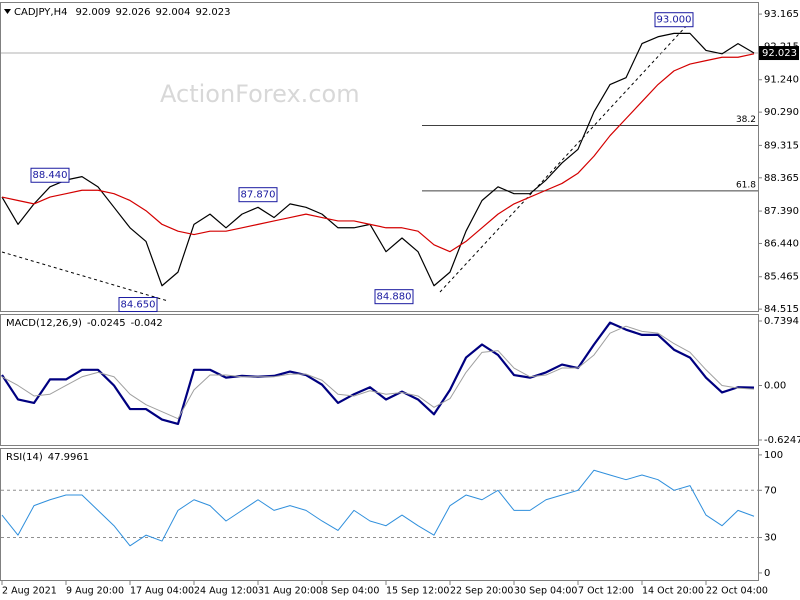  What do you see at coordinates (29, 591) in the screenshot?
I see `x-tick-label: 2 Aug 2021` at bounding box center [29, 591].